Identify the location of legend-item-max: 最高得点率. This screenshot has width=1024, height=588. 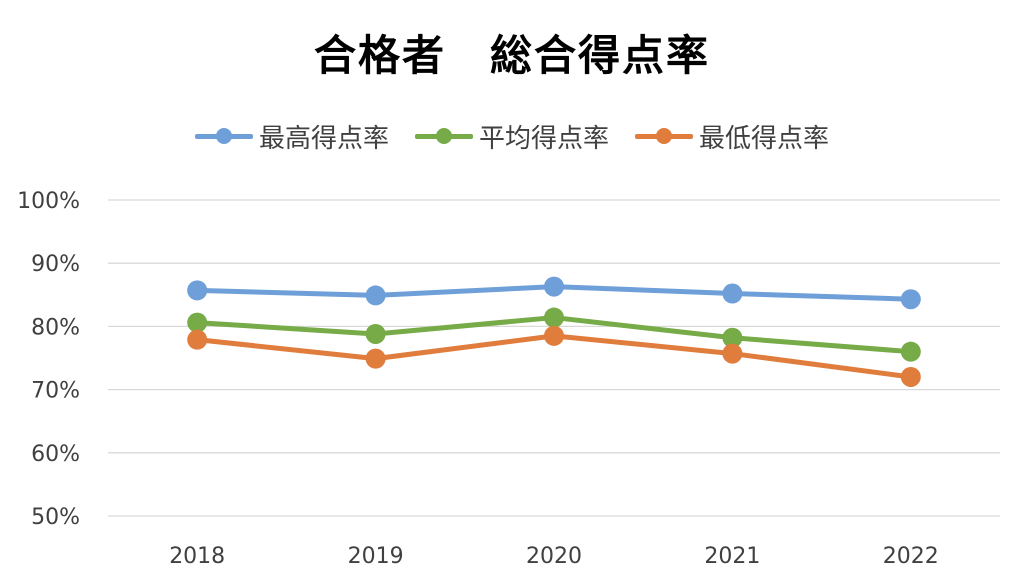
(291, 136).